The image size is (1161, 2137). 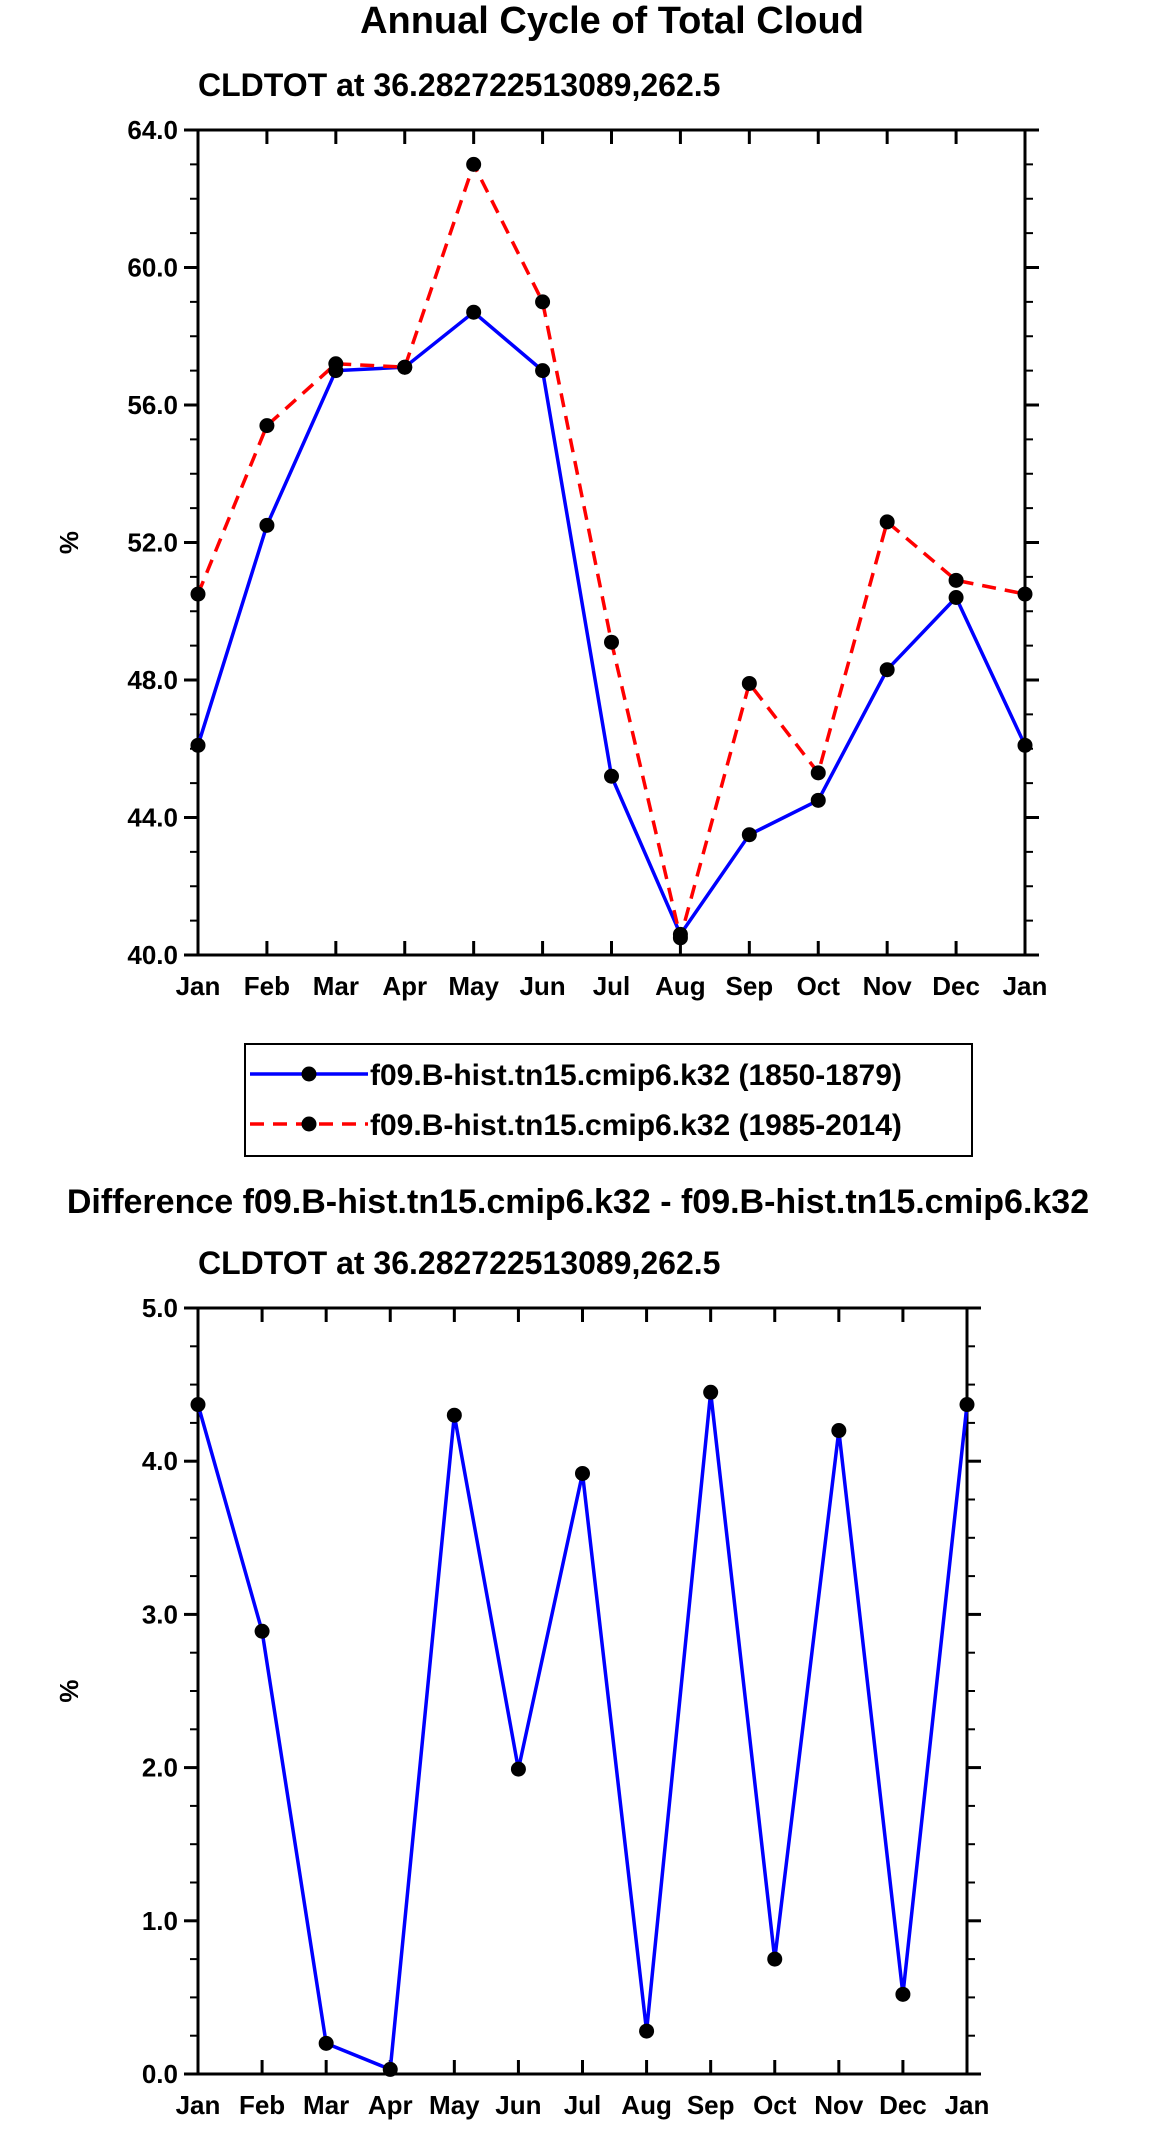 I want to click on legend-box, so click(x=608, y=1100).